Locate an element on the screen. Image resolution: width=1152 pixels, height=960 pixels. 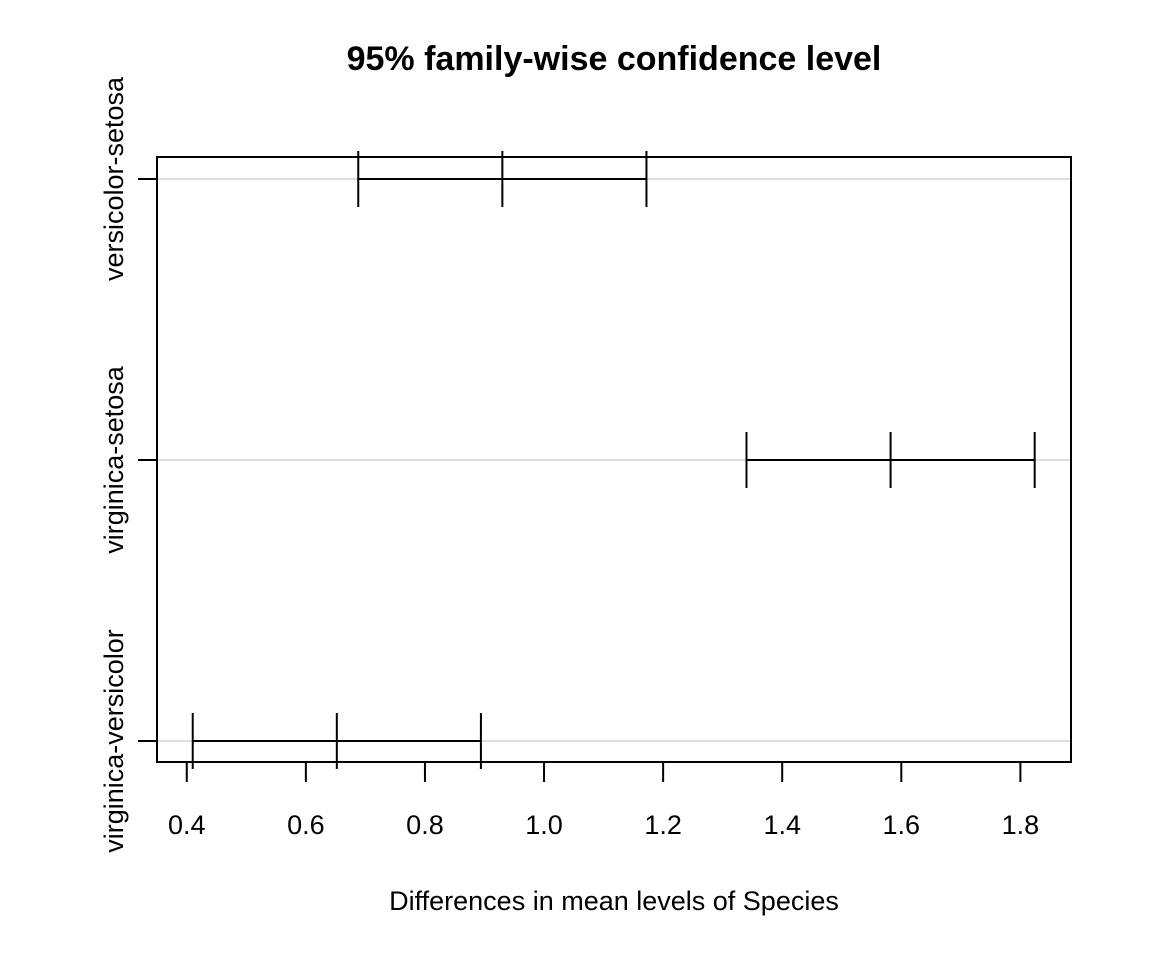
x-axis-label: Differences in mean levels of Species is located at coordinates (614, 901).